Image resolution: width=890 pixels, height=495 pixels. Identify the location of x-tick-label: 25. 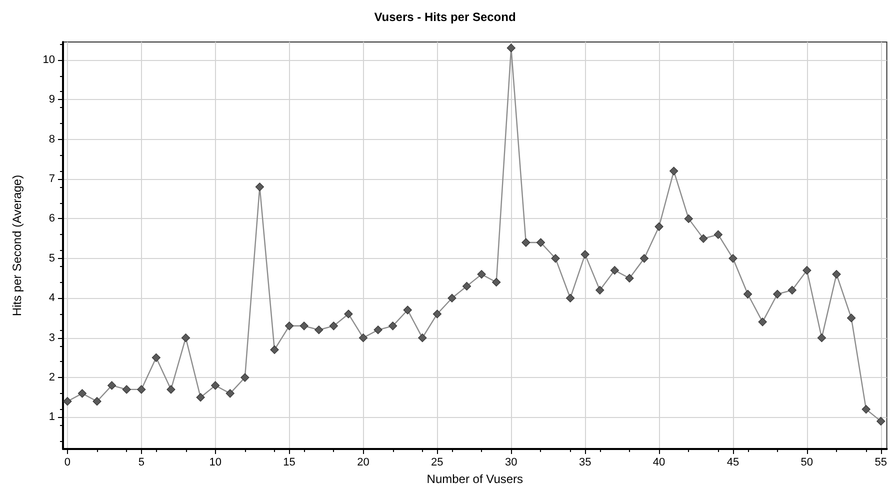
(437, 462).